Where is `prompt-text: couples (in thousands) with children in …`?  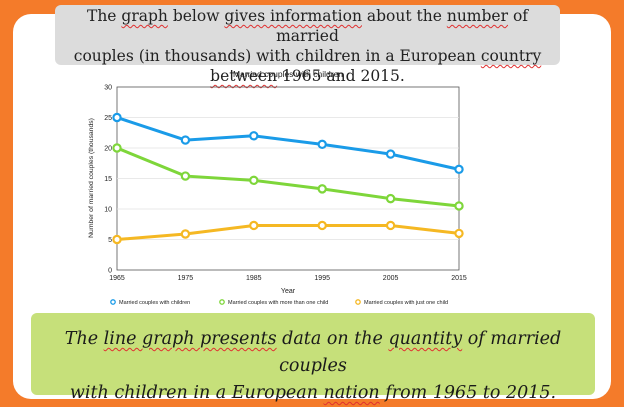 prompt-text: couples (in thousands) with children in … is located at coordinates (277, 56).